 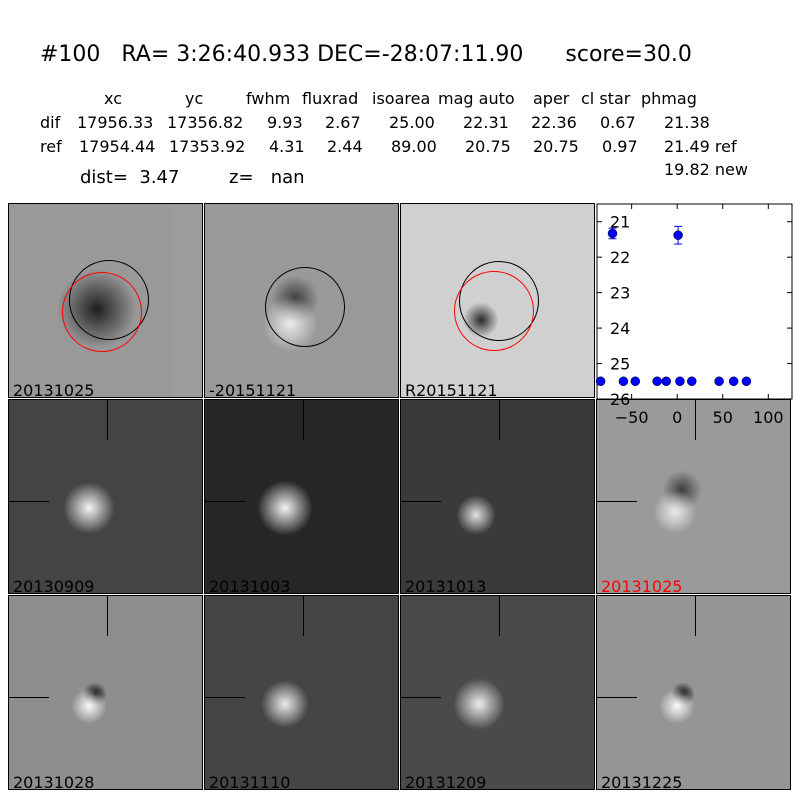 I want to click on stamp-date-label: 20131028, so click(x=54, y=781).